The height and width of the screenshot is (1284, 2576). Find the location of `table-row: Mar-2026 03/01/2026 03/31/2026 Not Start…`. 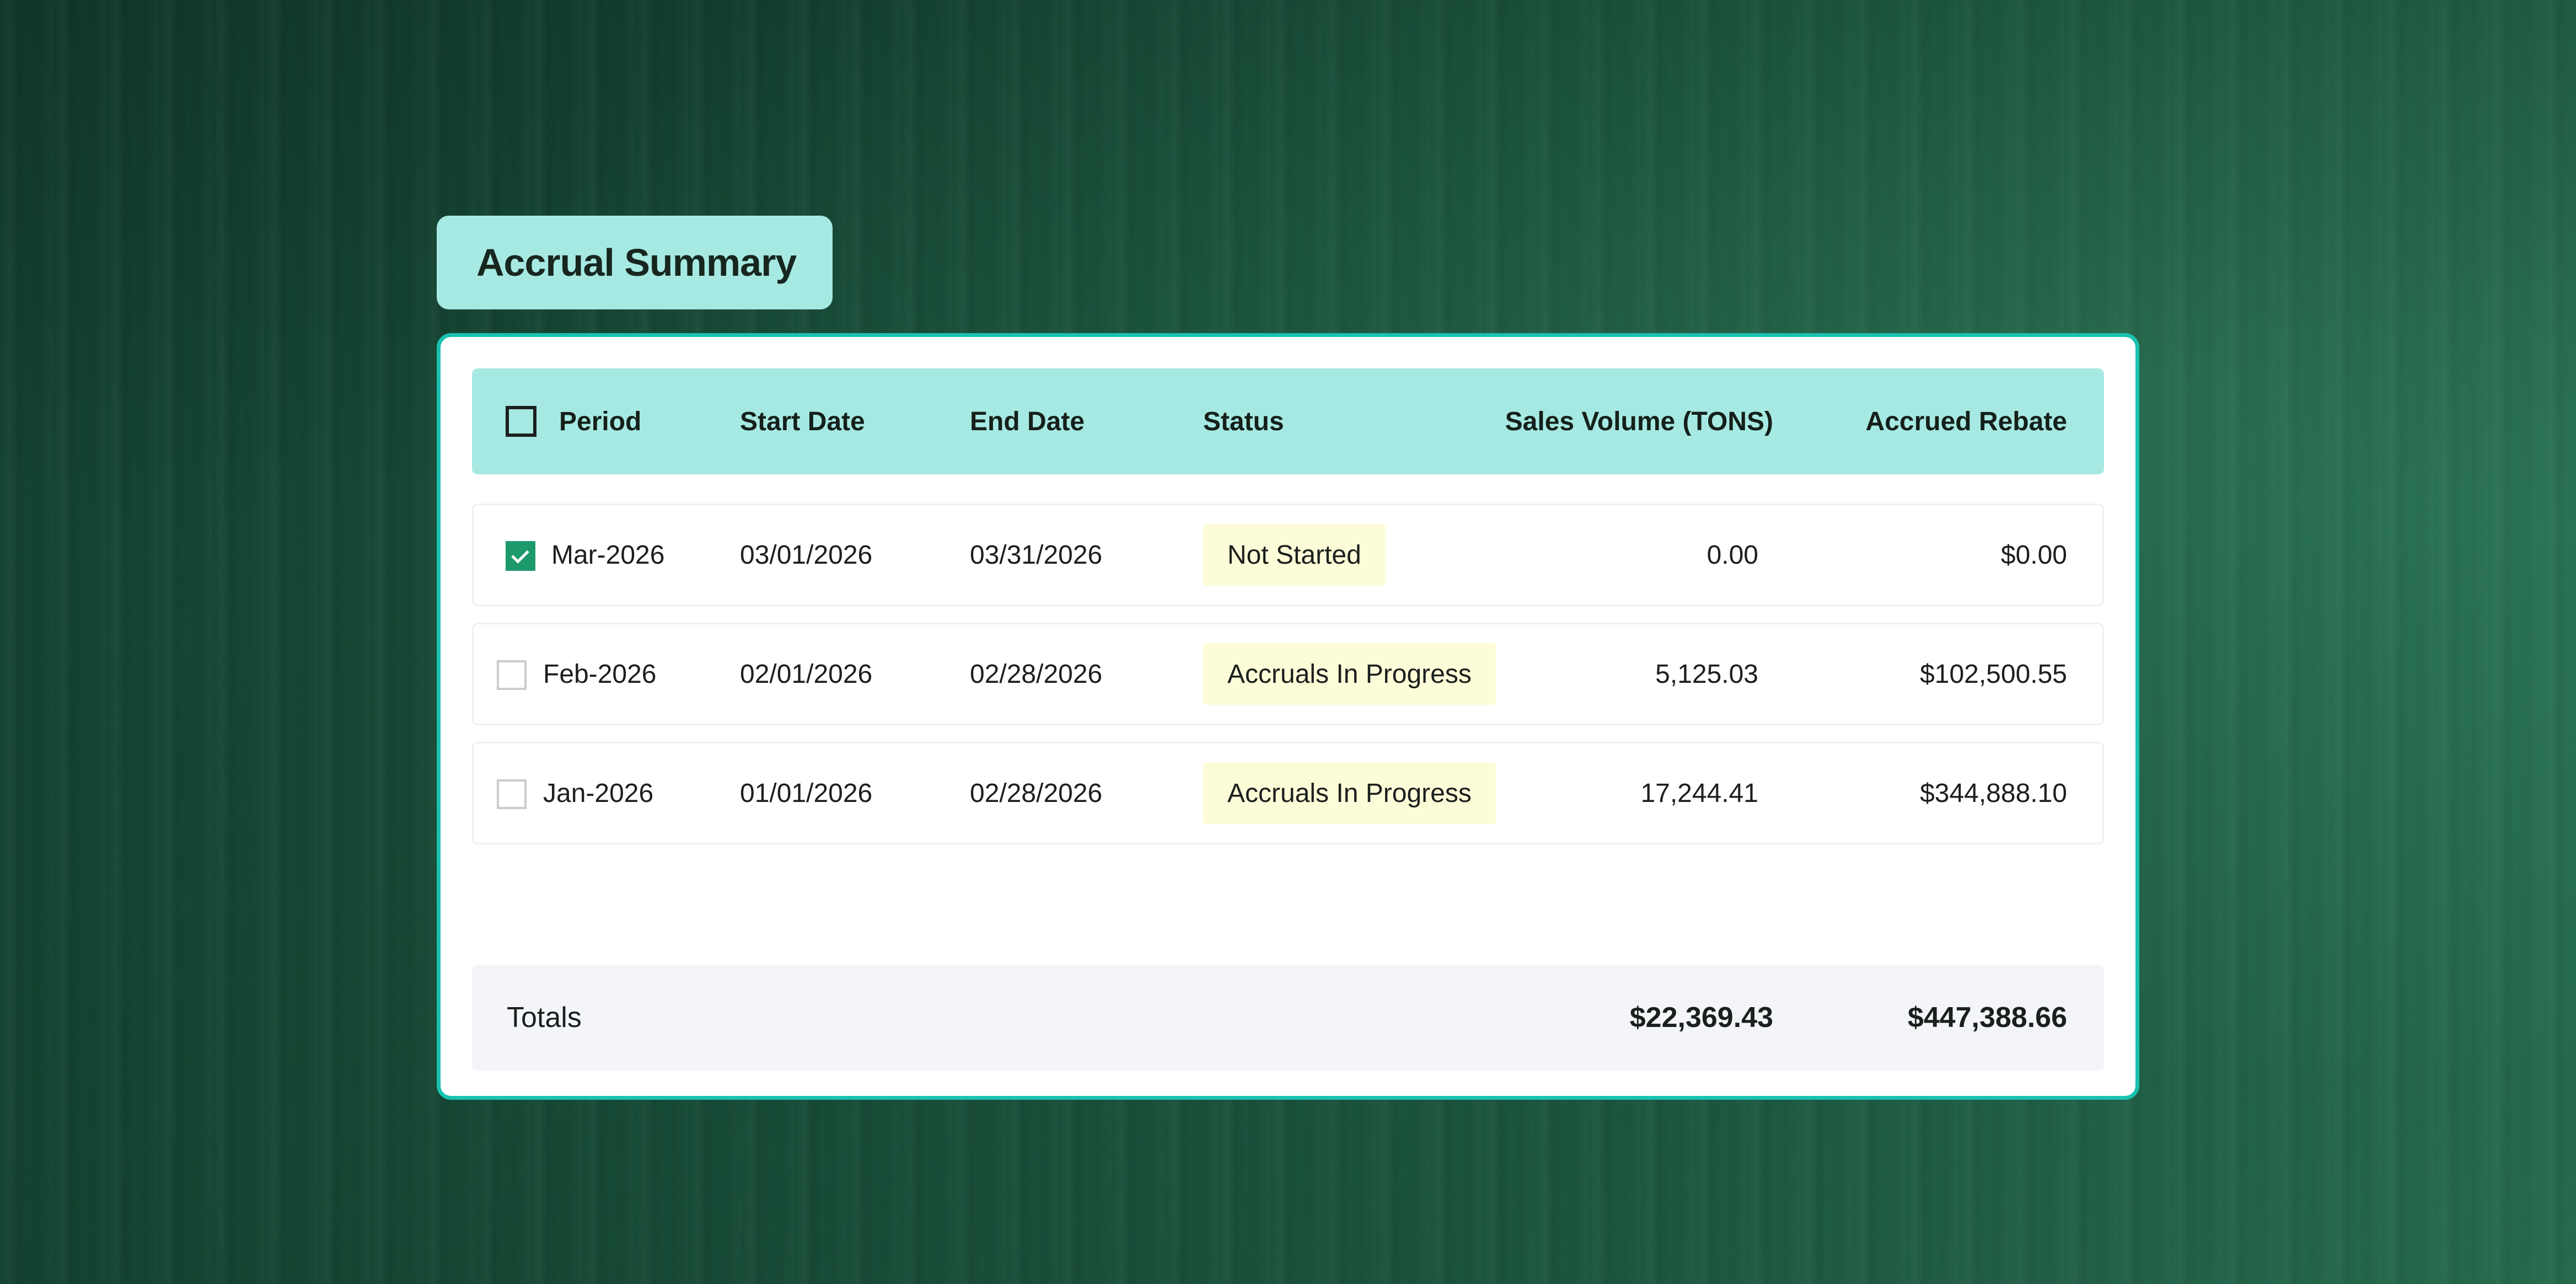

table-row: Mar-2026 03/01/2026 03/31/2026 Not Start… is located at coordinates (1288, 555).